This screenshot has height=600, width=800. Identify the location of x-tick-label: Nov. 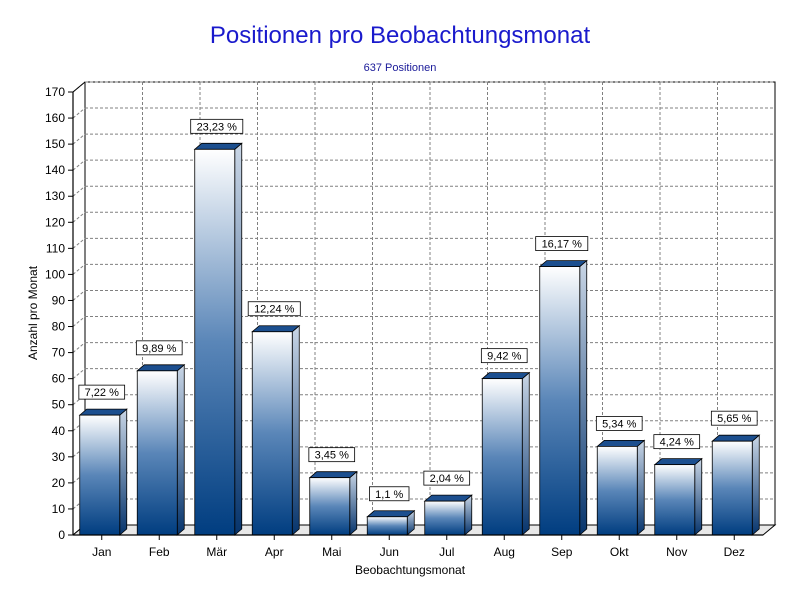
(676, 552).